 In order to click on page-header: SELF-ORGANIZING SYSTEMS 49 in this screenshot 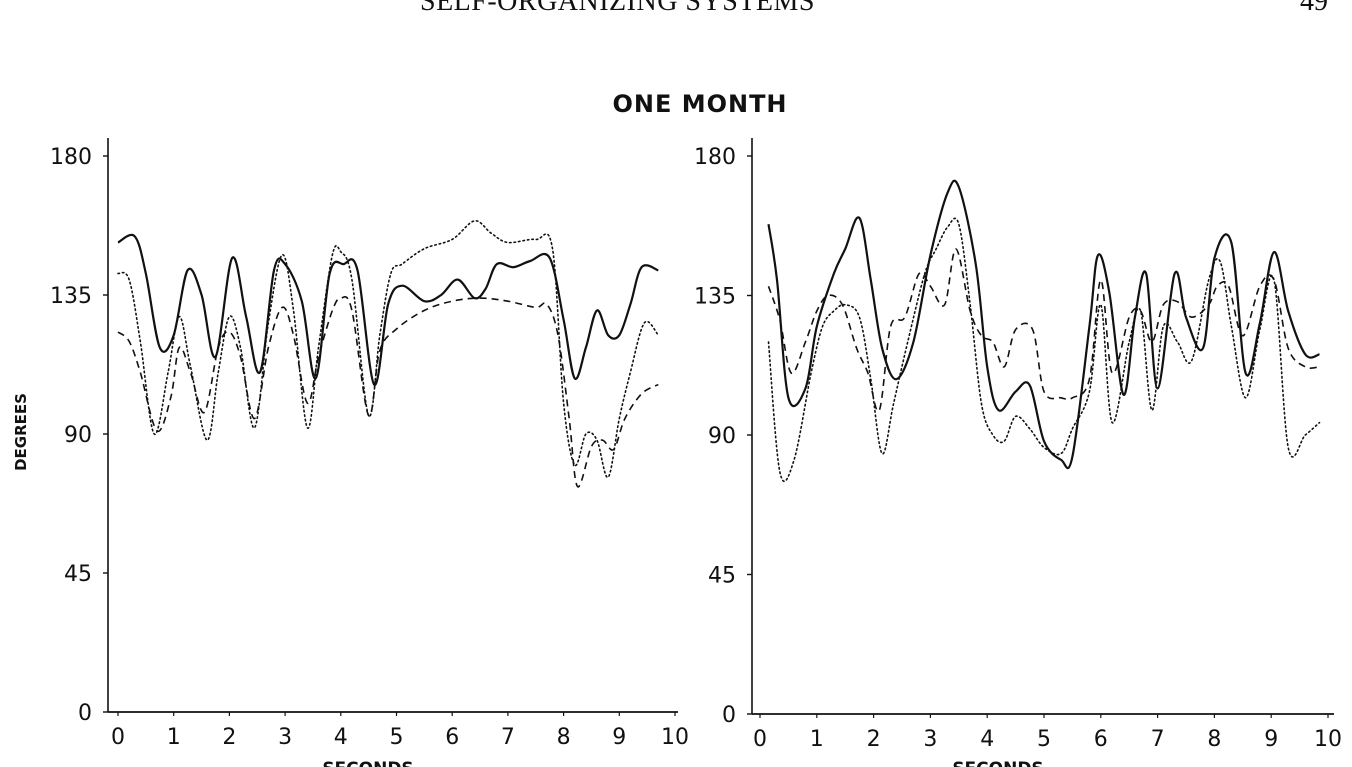, I will do `click(676, 15)`.